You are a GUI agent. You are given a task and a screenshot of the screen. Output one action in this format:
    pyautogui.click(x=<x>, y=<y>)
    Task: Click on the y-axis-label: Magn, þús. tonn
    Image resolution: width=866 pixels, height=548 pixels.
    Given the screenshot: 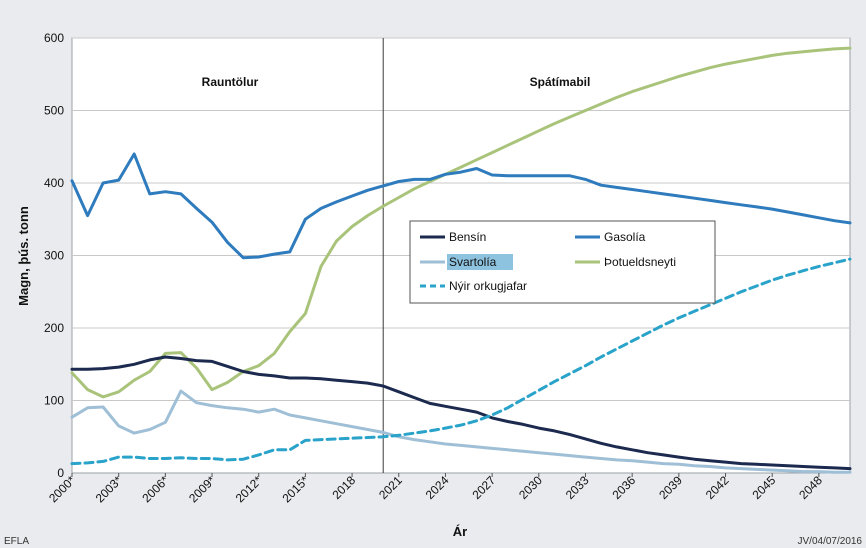 What is the action you would take?
    pyautogui.click(x=23, y=256)
    